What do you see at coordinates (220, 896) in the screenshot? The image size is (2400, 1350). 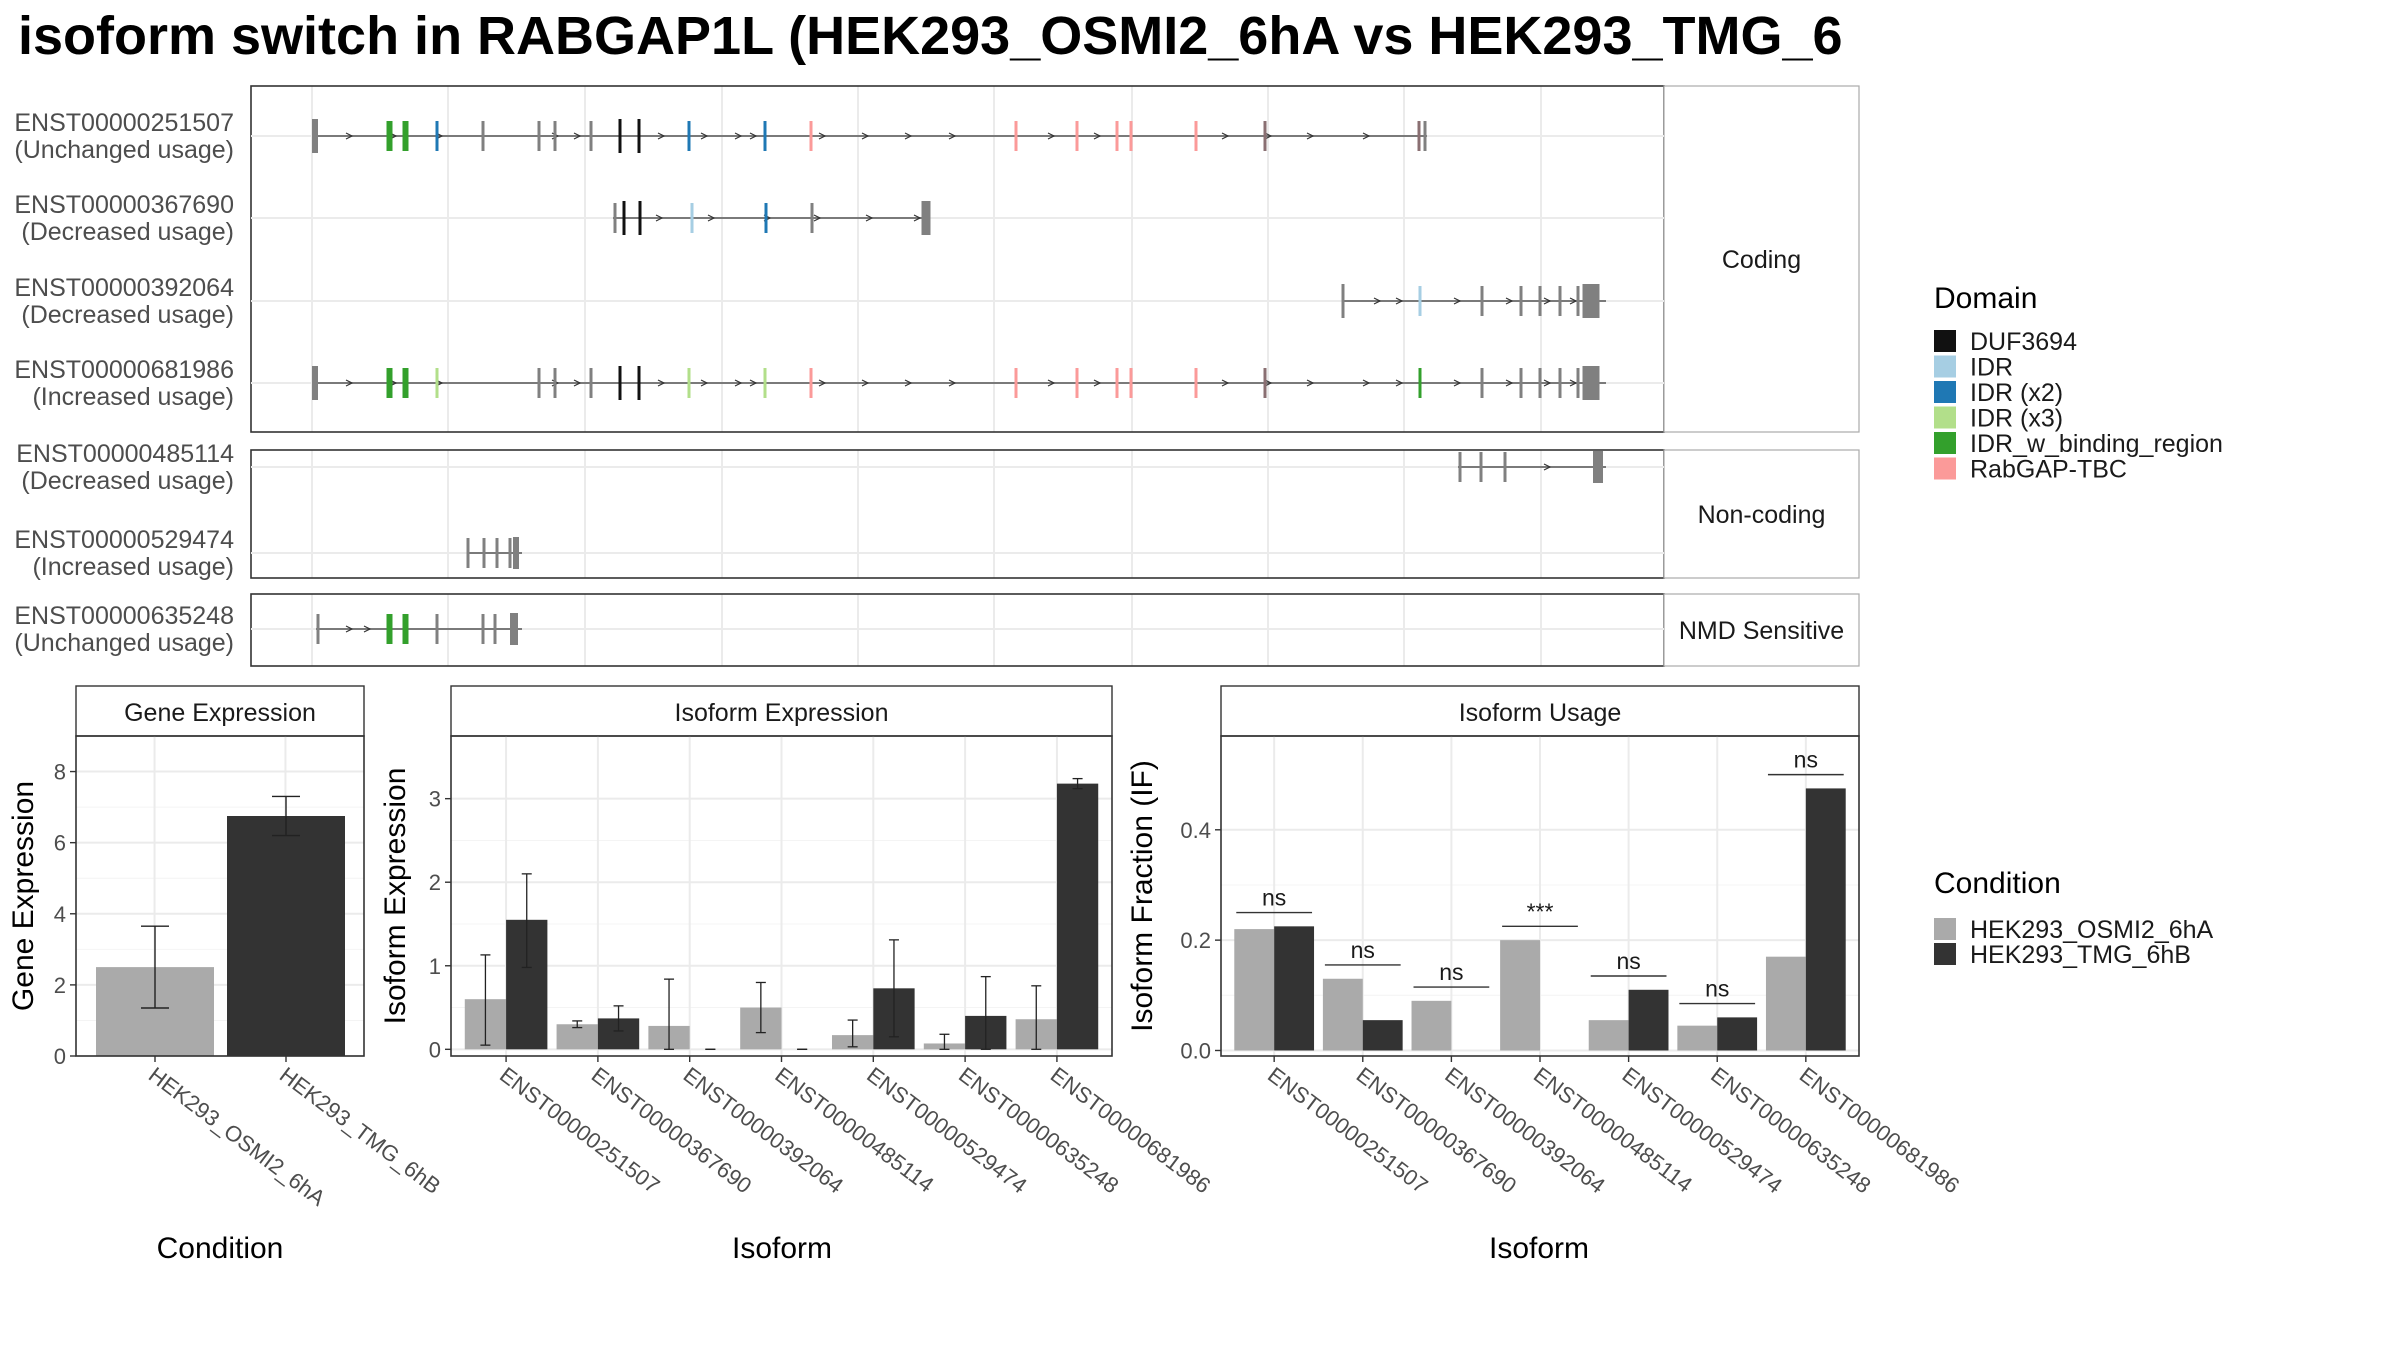 I see `chart-border` at bounding box center [220, 896].